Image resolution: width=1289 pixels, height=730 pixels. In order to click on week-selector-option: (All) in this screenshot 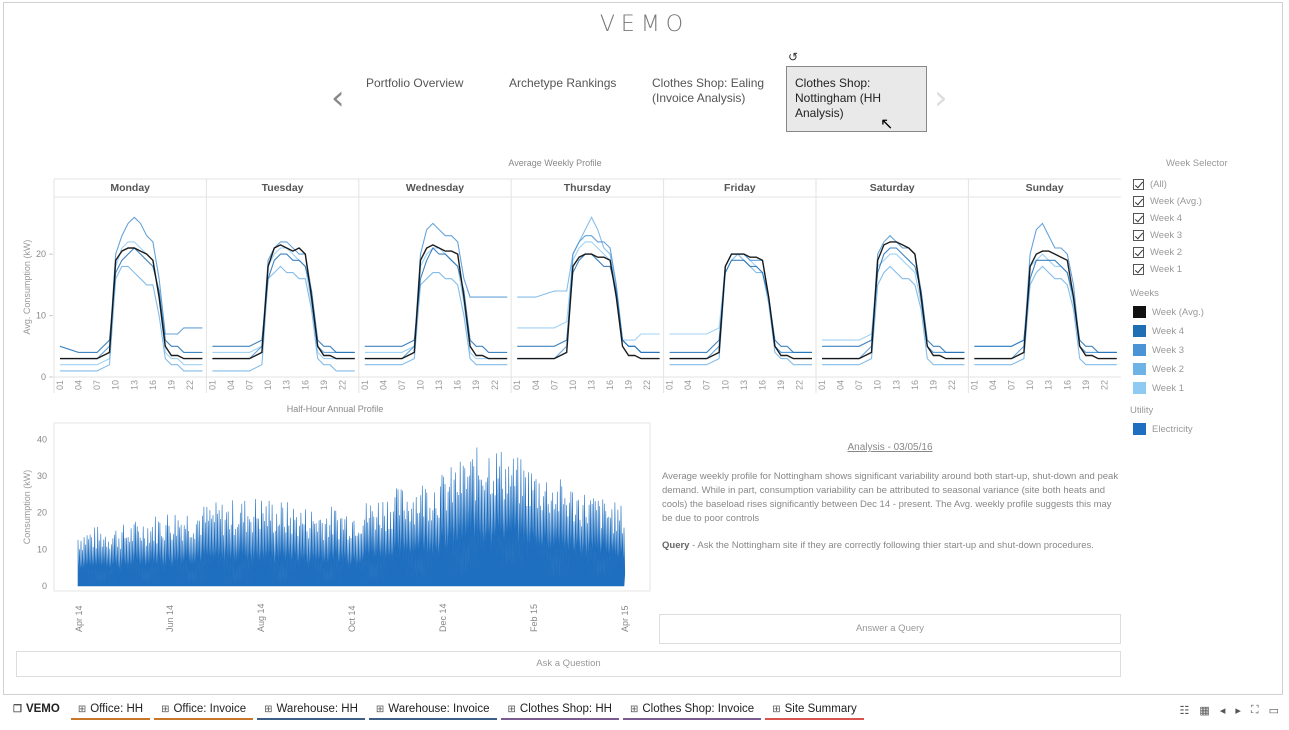, I will do `click(1150, 184)`.